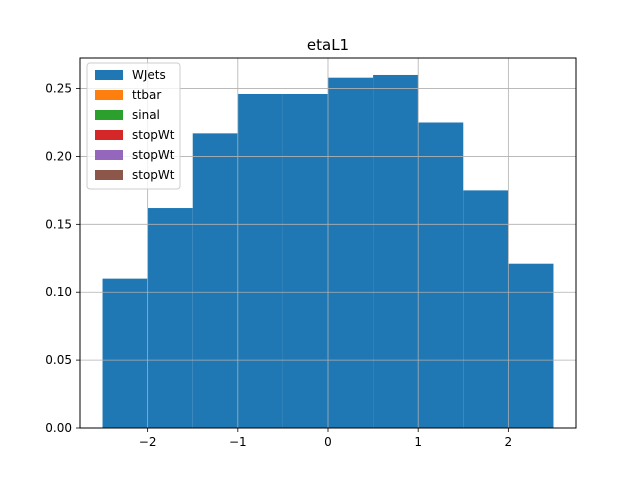 This screenshot has width=640, height=480. What do you see at coordinates (328, 442) in the screenshot?
I see `x-tick-label-3: 0` at bounding box center [328, 442].